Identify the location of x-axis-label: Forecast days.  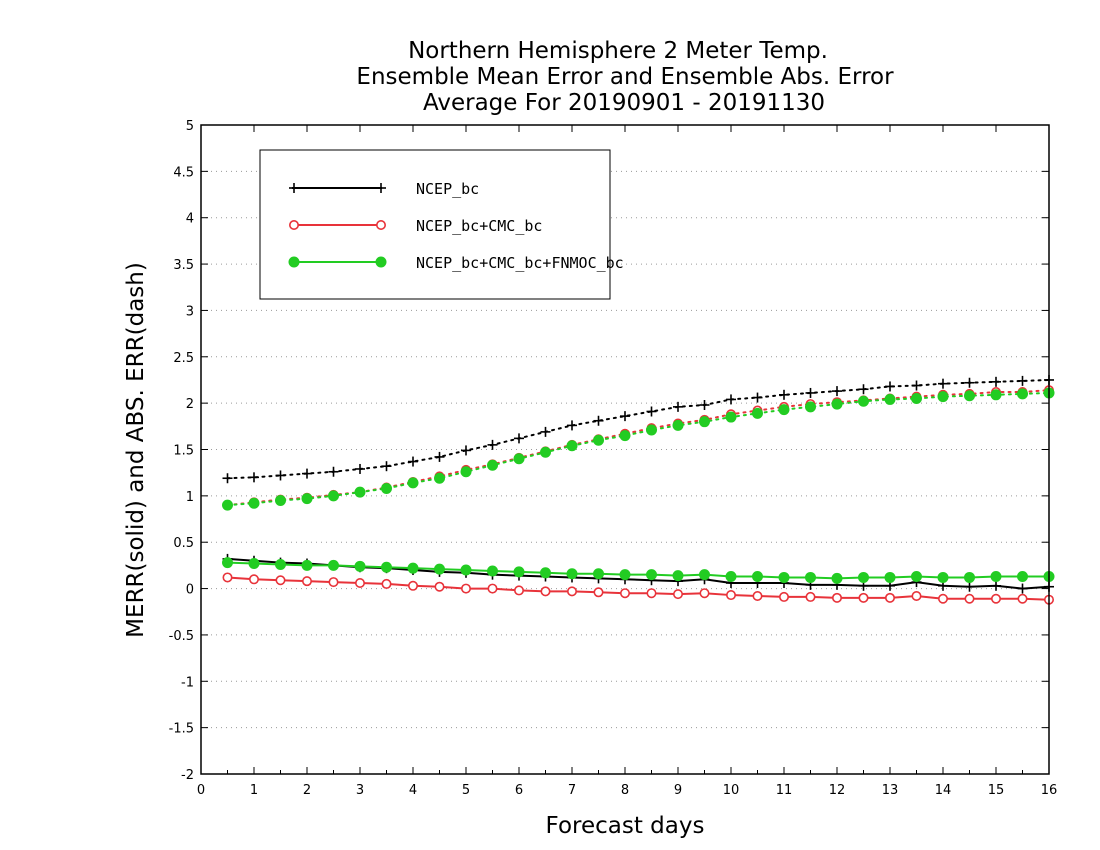
(625, 826).